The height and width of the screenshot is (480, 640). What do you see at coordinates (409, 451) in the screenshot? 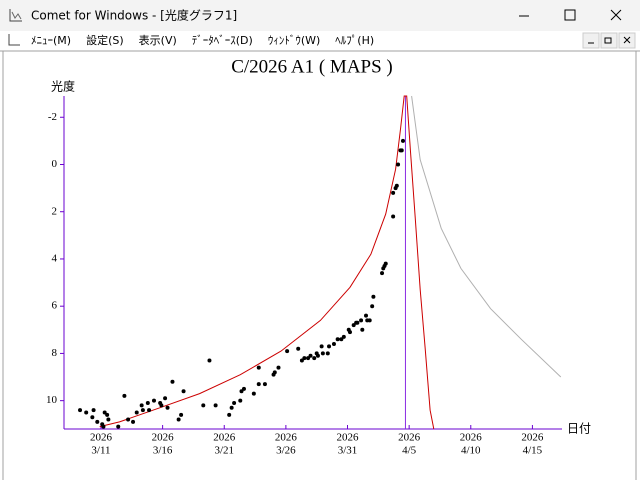
I see `x-tick-label: 4/5` at bounding box center [409, 451].